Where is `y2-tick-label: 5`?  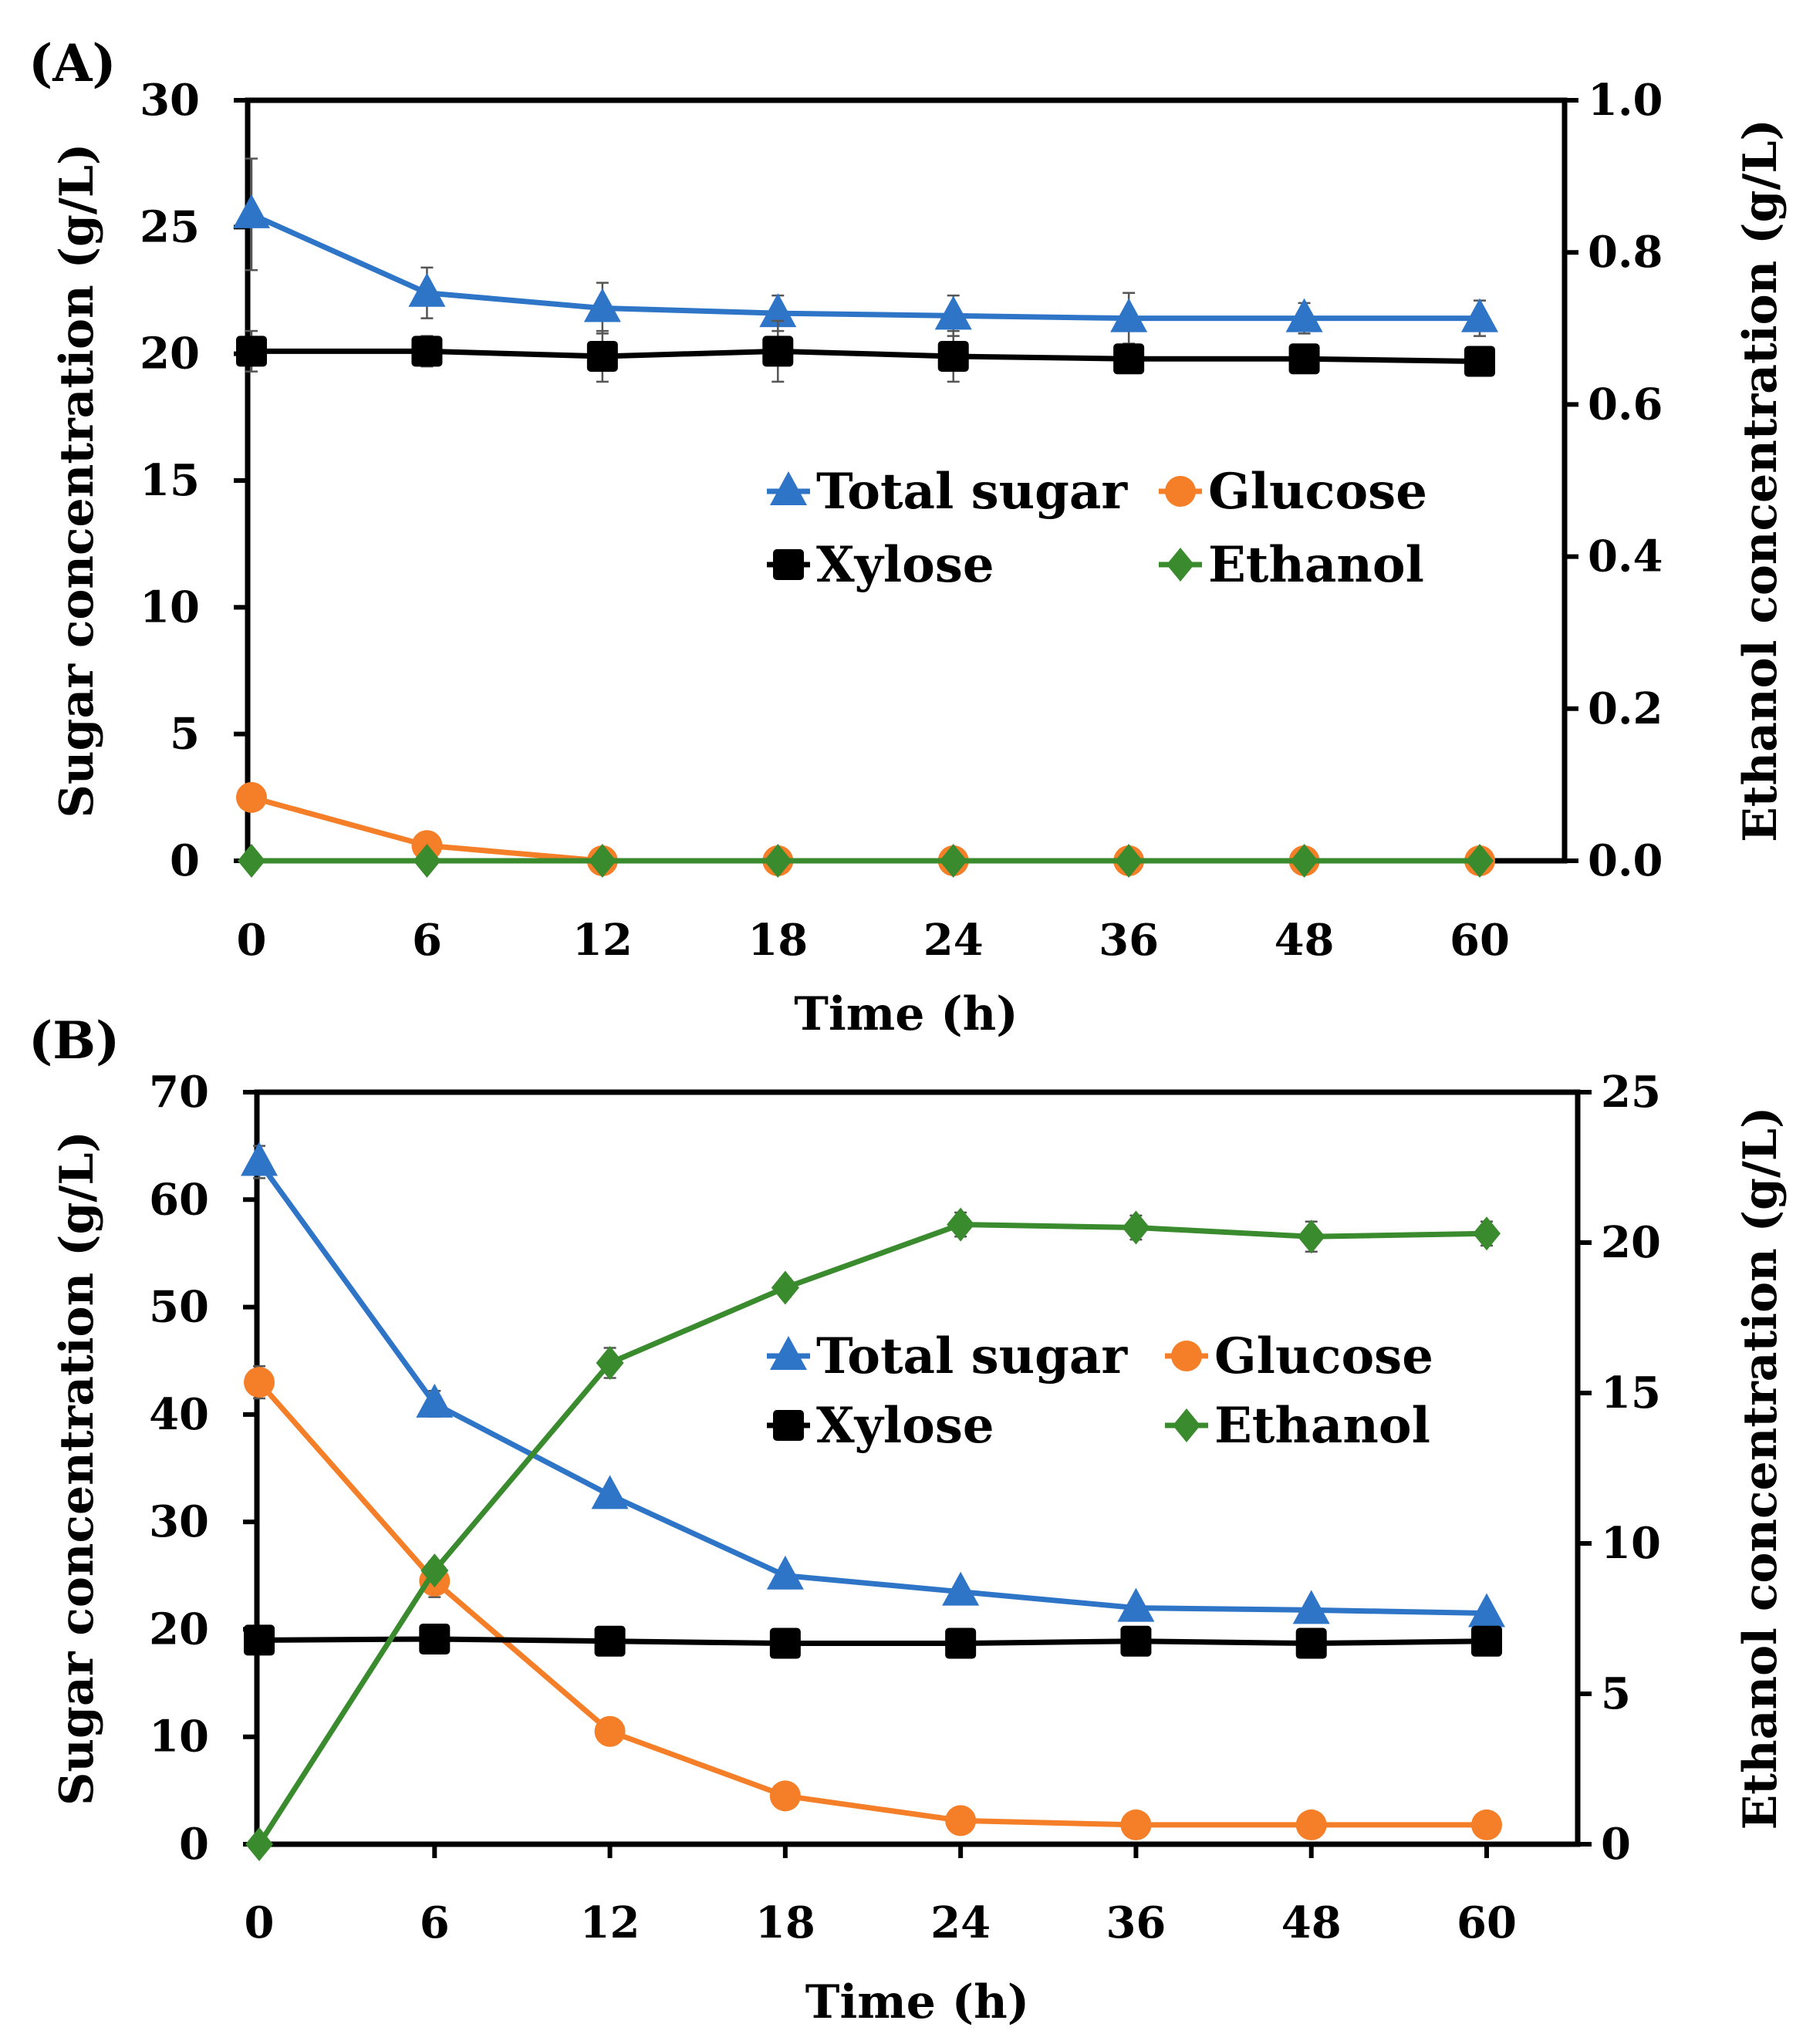
y2-tick-label: 5 is located at coordinates (1616, 1694).